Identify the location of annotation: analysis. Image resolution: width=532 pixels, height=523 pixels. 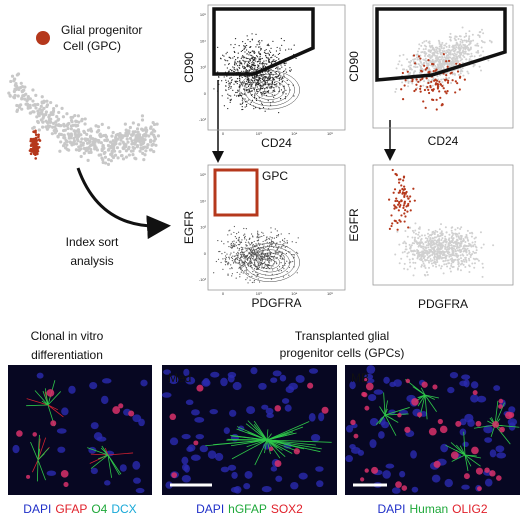
(91, 261).